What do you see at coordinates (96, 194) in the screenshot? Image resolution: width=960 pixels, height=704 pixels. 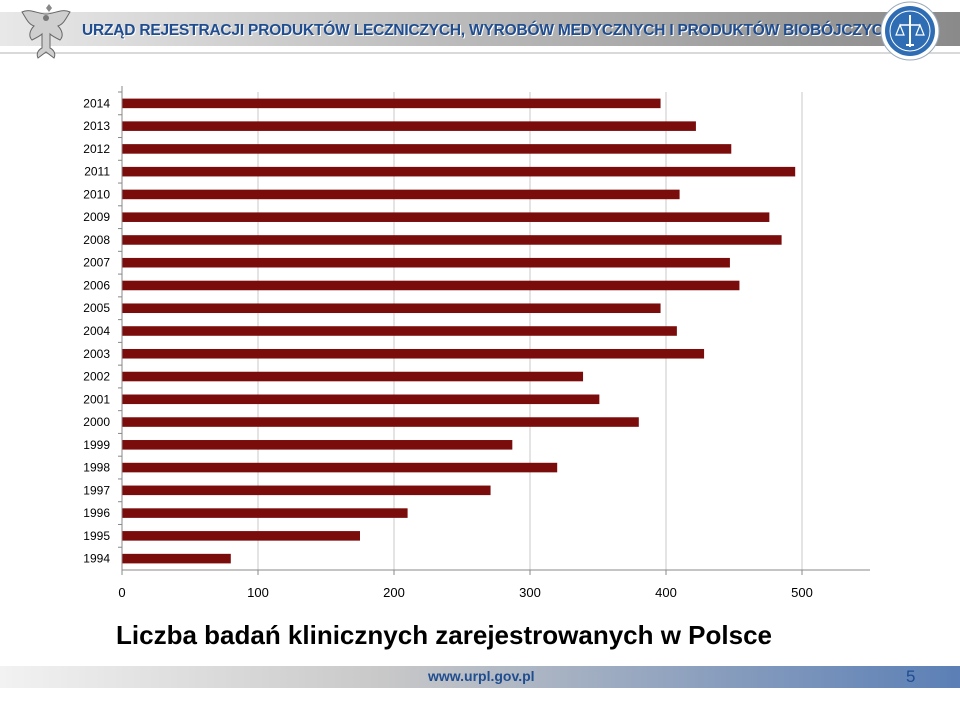 I see `y-tick-label: 2010` at bounding box center [96, 194].